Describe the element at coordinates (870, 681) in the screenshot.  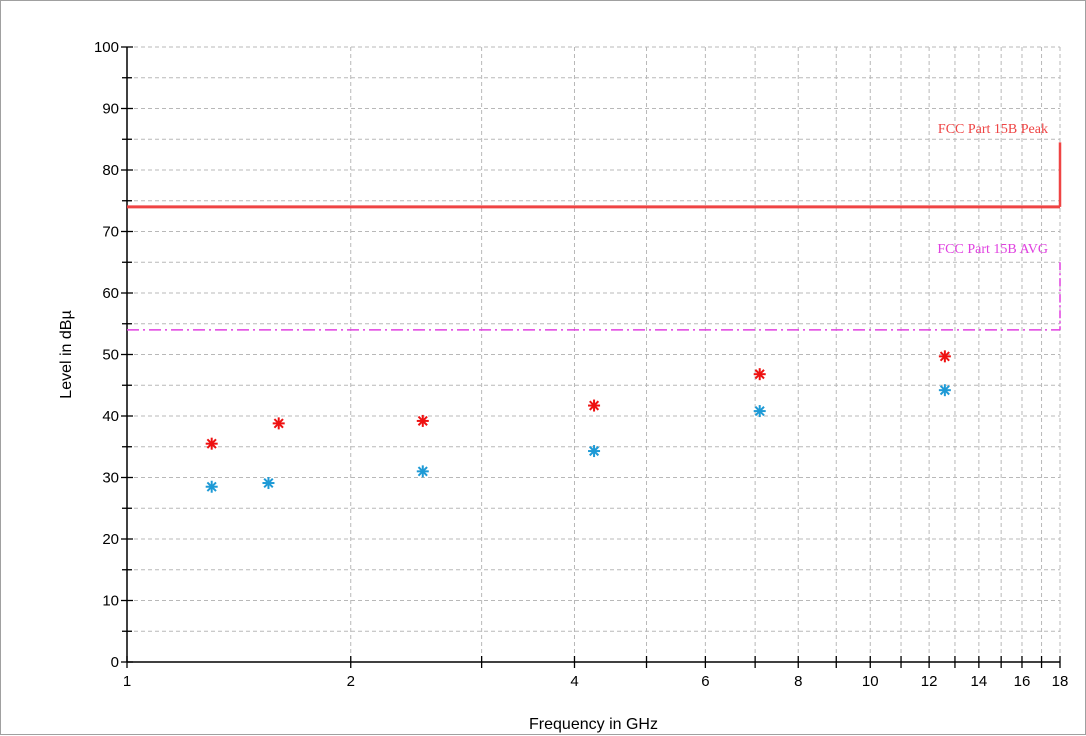
I see `x-tick-label: 10` at that location.